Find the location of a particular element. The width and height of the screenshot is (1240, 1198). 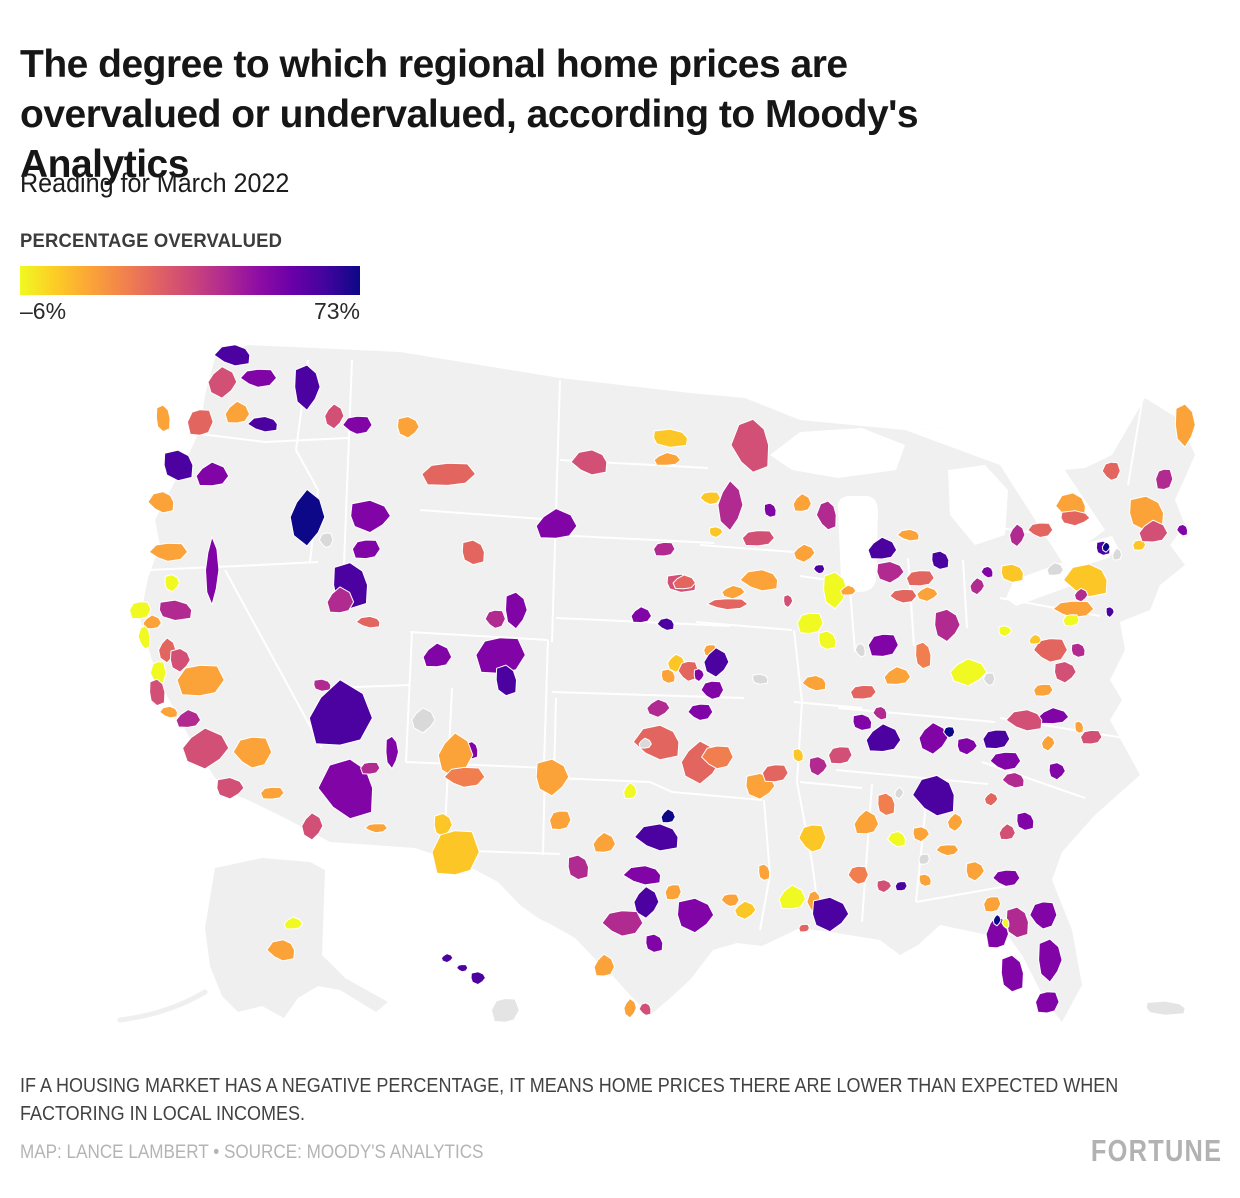

great-lake is located at coordinates (857, 544).